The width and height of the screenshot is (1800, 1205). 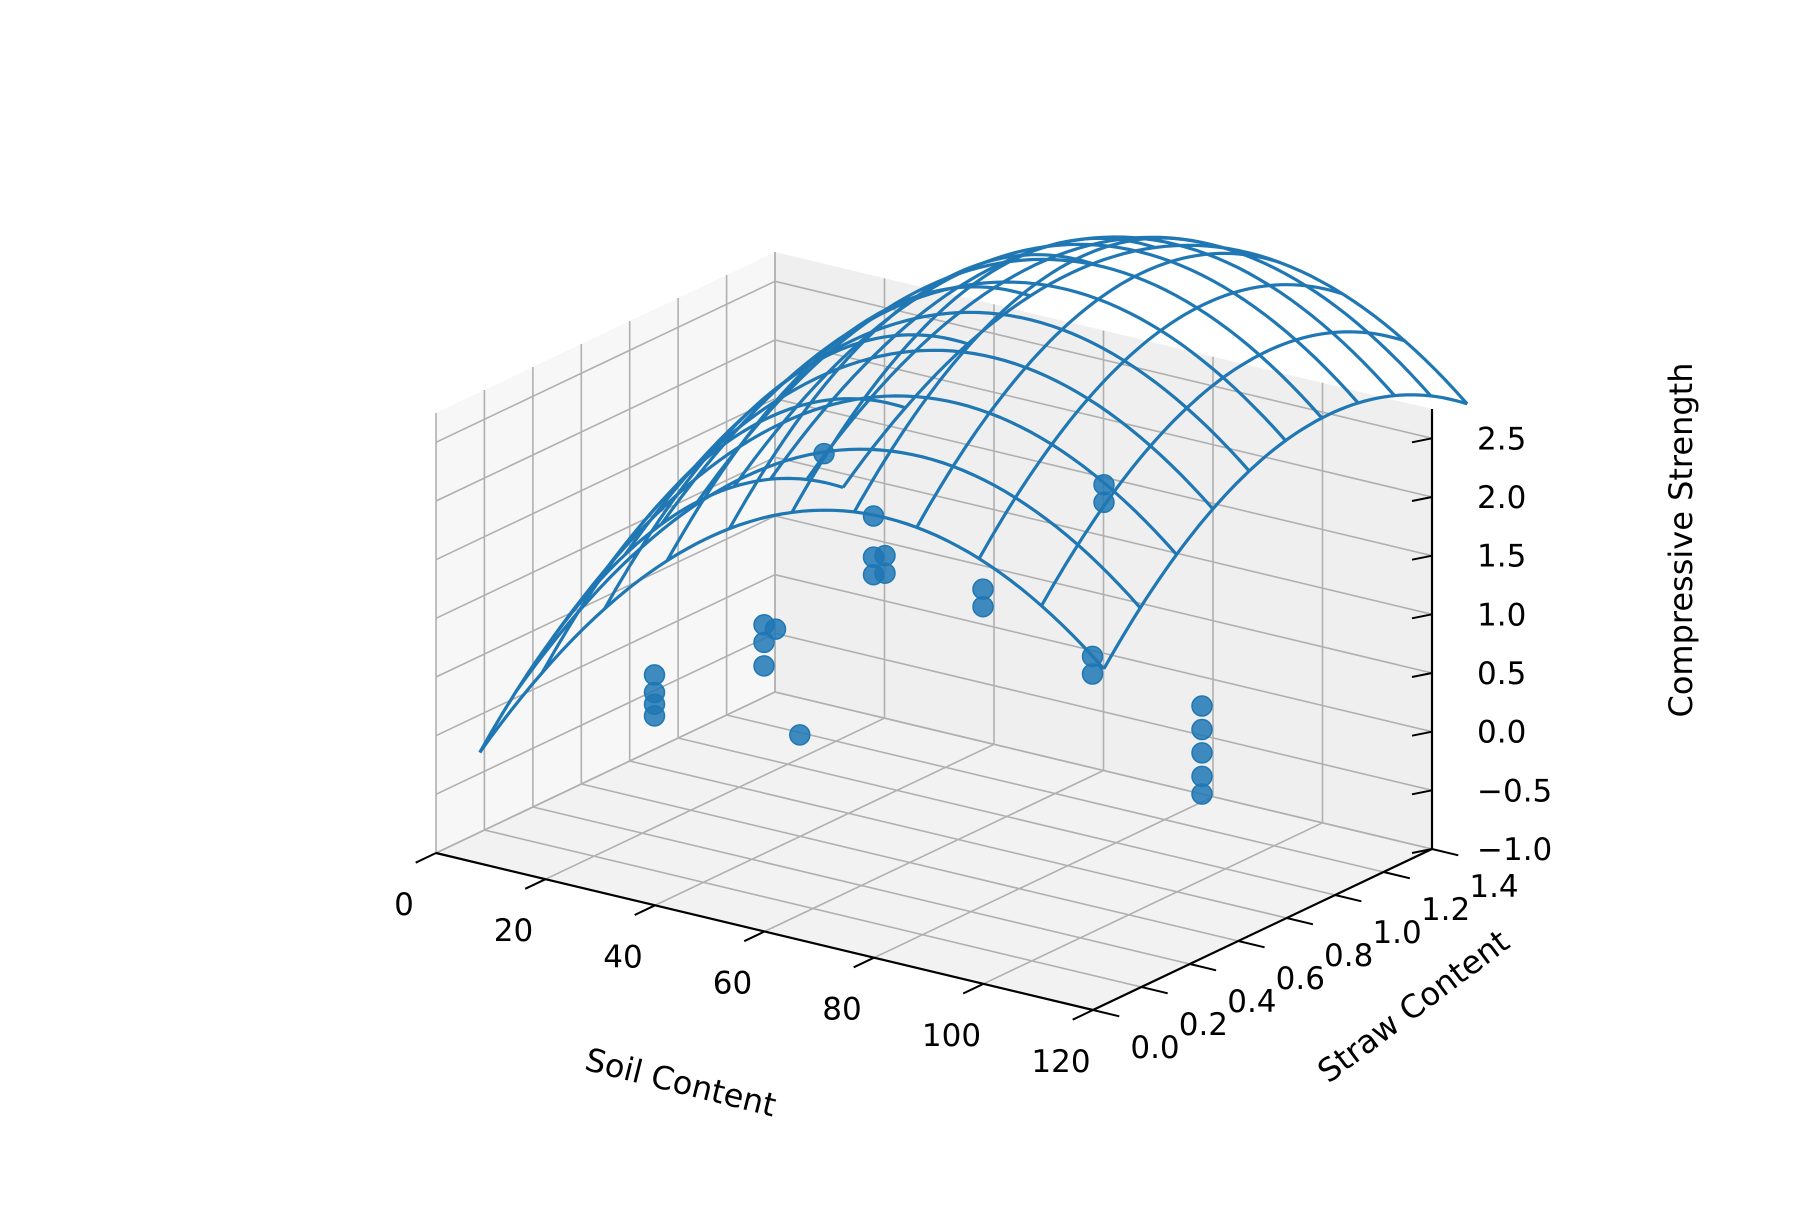 What do you see at coordinates (1060, 1062) in the screenshot?
I see `x-tick-label: 120` at bounding box center [1060, 1062].